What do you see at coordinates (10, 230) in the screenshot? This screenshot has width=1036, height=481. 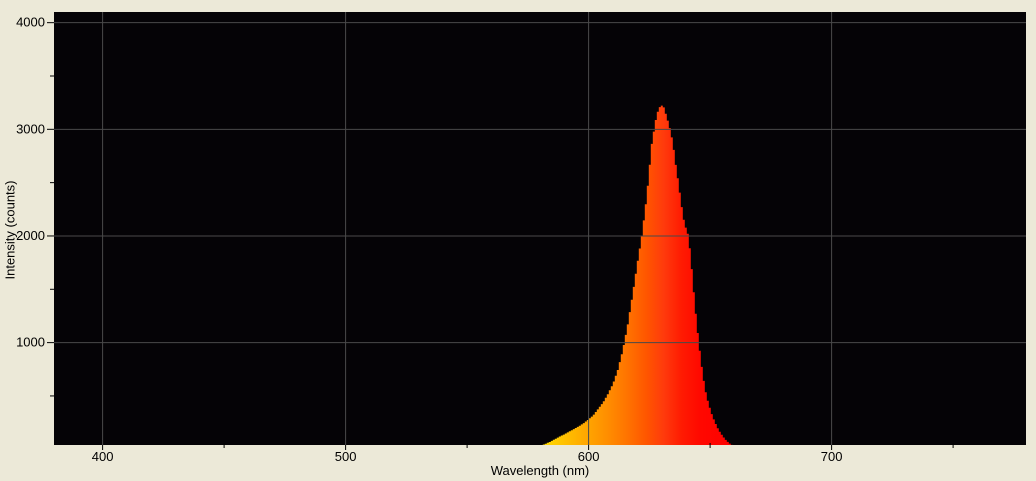 I see `y-axis-title: Intensity (counts)` at bounding box center [10, 230].